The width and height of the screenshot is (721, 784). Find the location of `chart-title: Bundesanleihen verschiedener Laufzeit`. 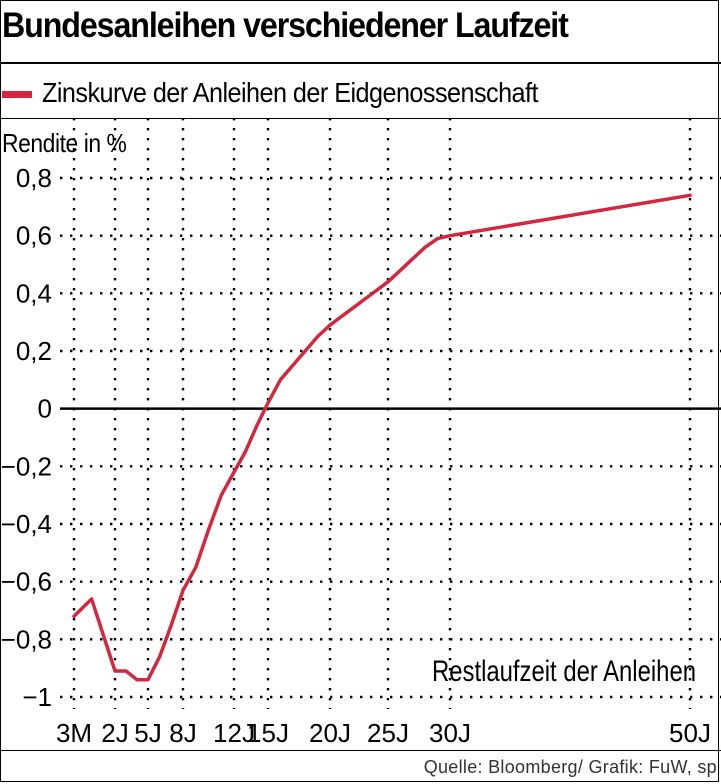

chart-title: Bundesanleihen verschiedener Laufzeit is located at coordinates (285, 25).